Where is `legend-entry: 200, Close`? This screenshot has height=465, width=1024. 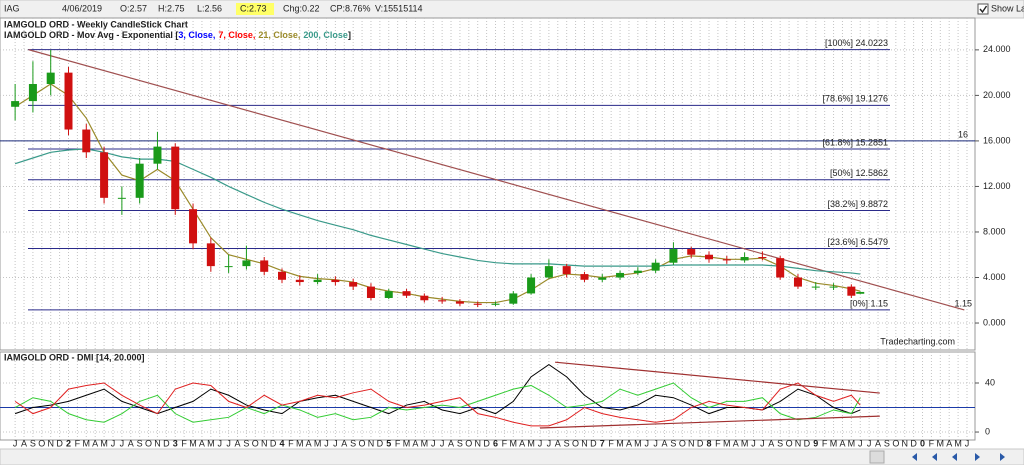
legend-entry: 200, Close is located at coordinates (325, 35).